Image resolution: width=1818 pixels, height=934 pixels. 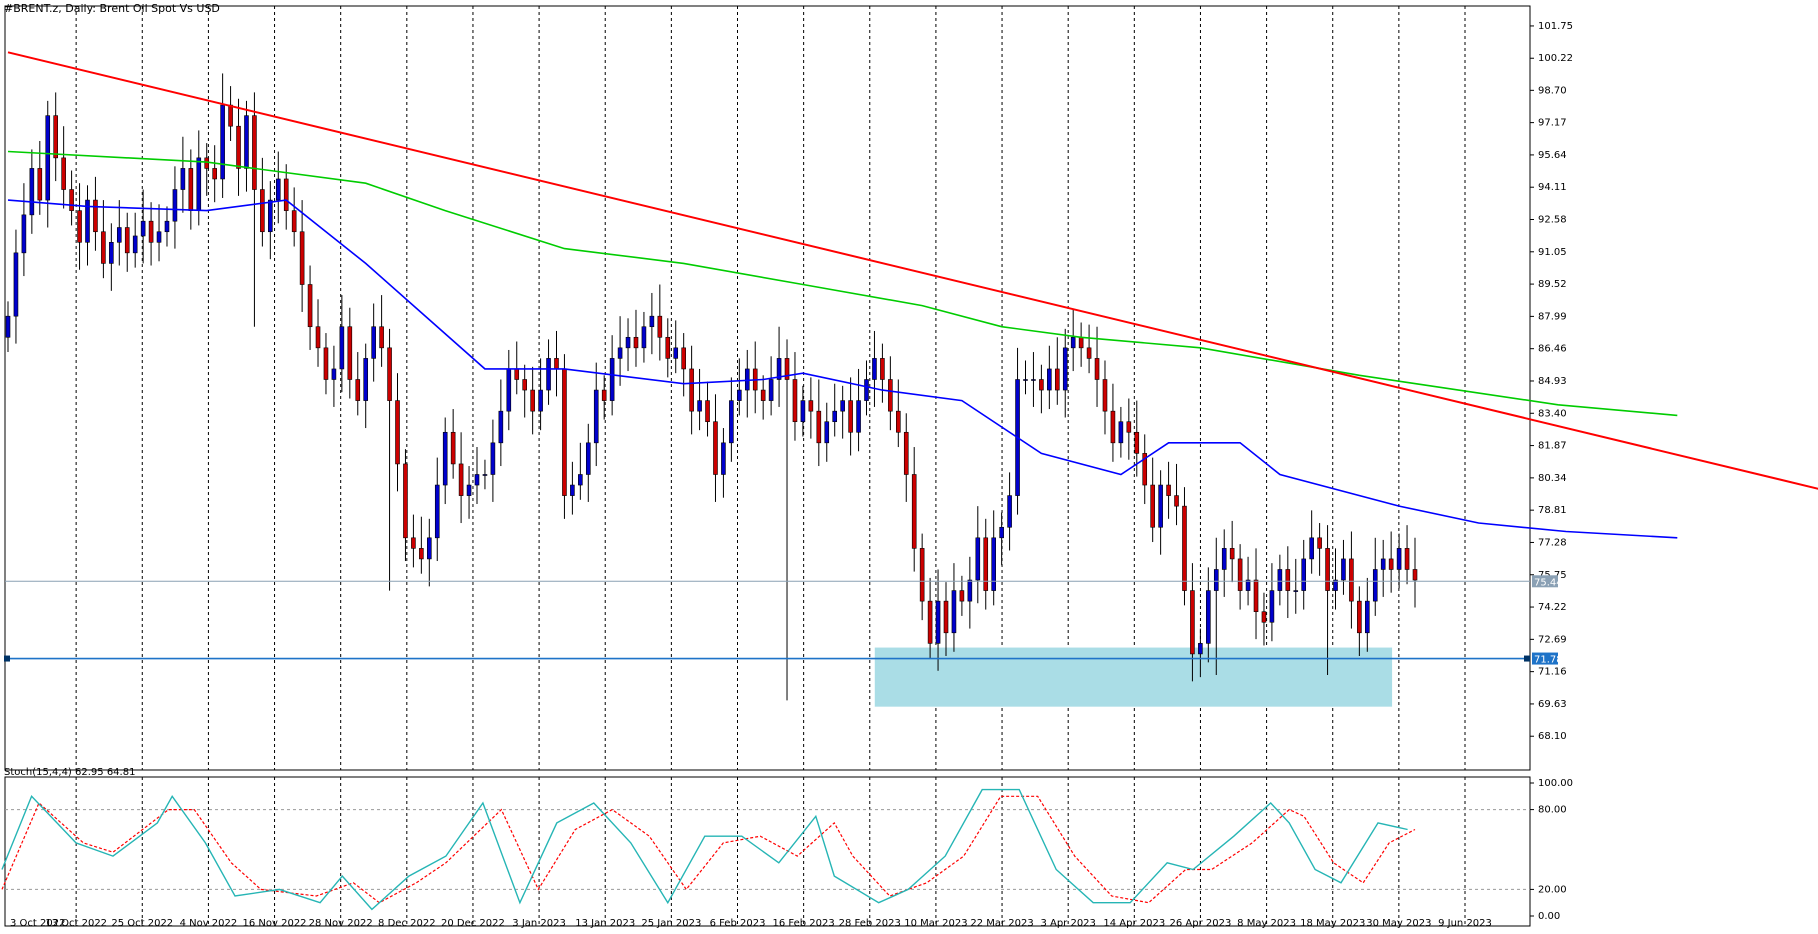 I want to click on x-tick-label: 16 Feb 2023, so click(x=804, y=923).